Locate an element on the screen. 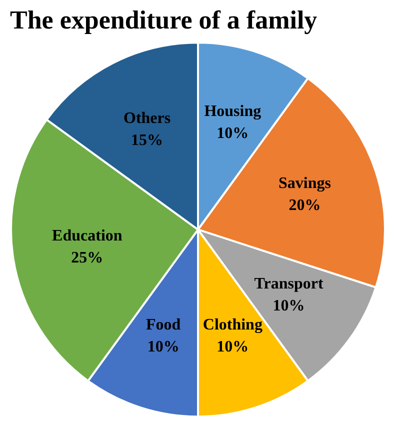 The image size is (396, 422). slice-label: Clothing is located at coordinates (232, 325).